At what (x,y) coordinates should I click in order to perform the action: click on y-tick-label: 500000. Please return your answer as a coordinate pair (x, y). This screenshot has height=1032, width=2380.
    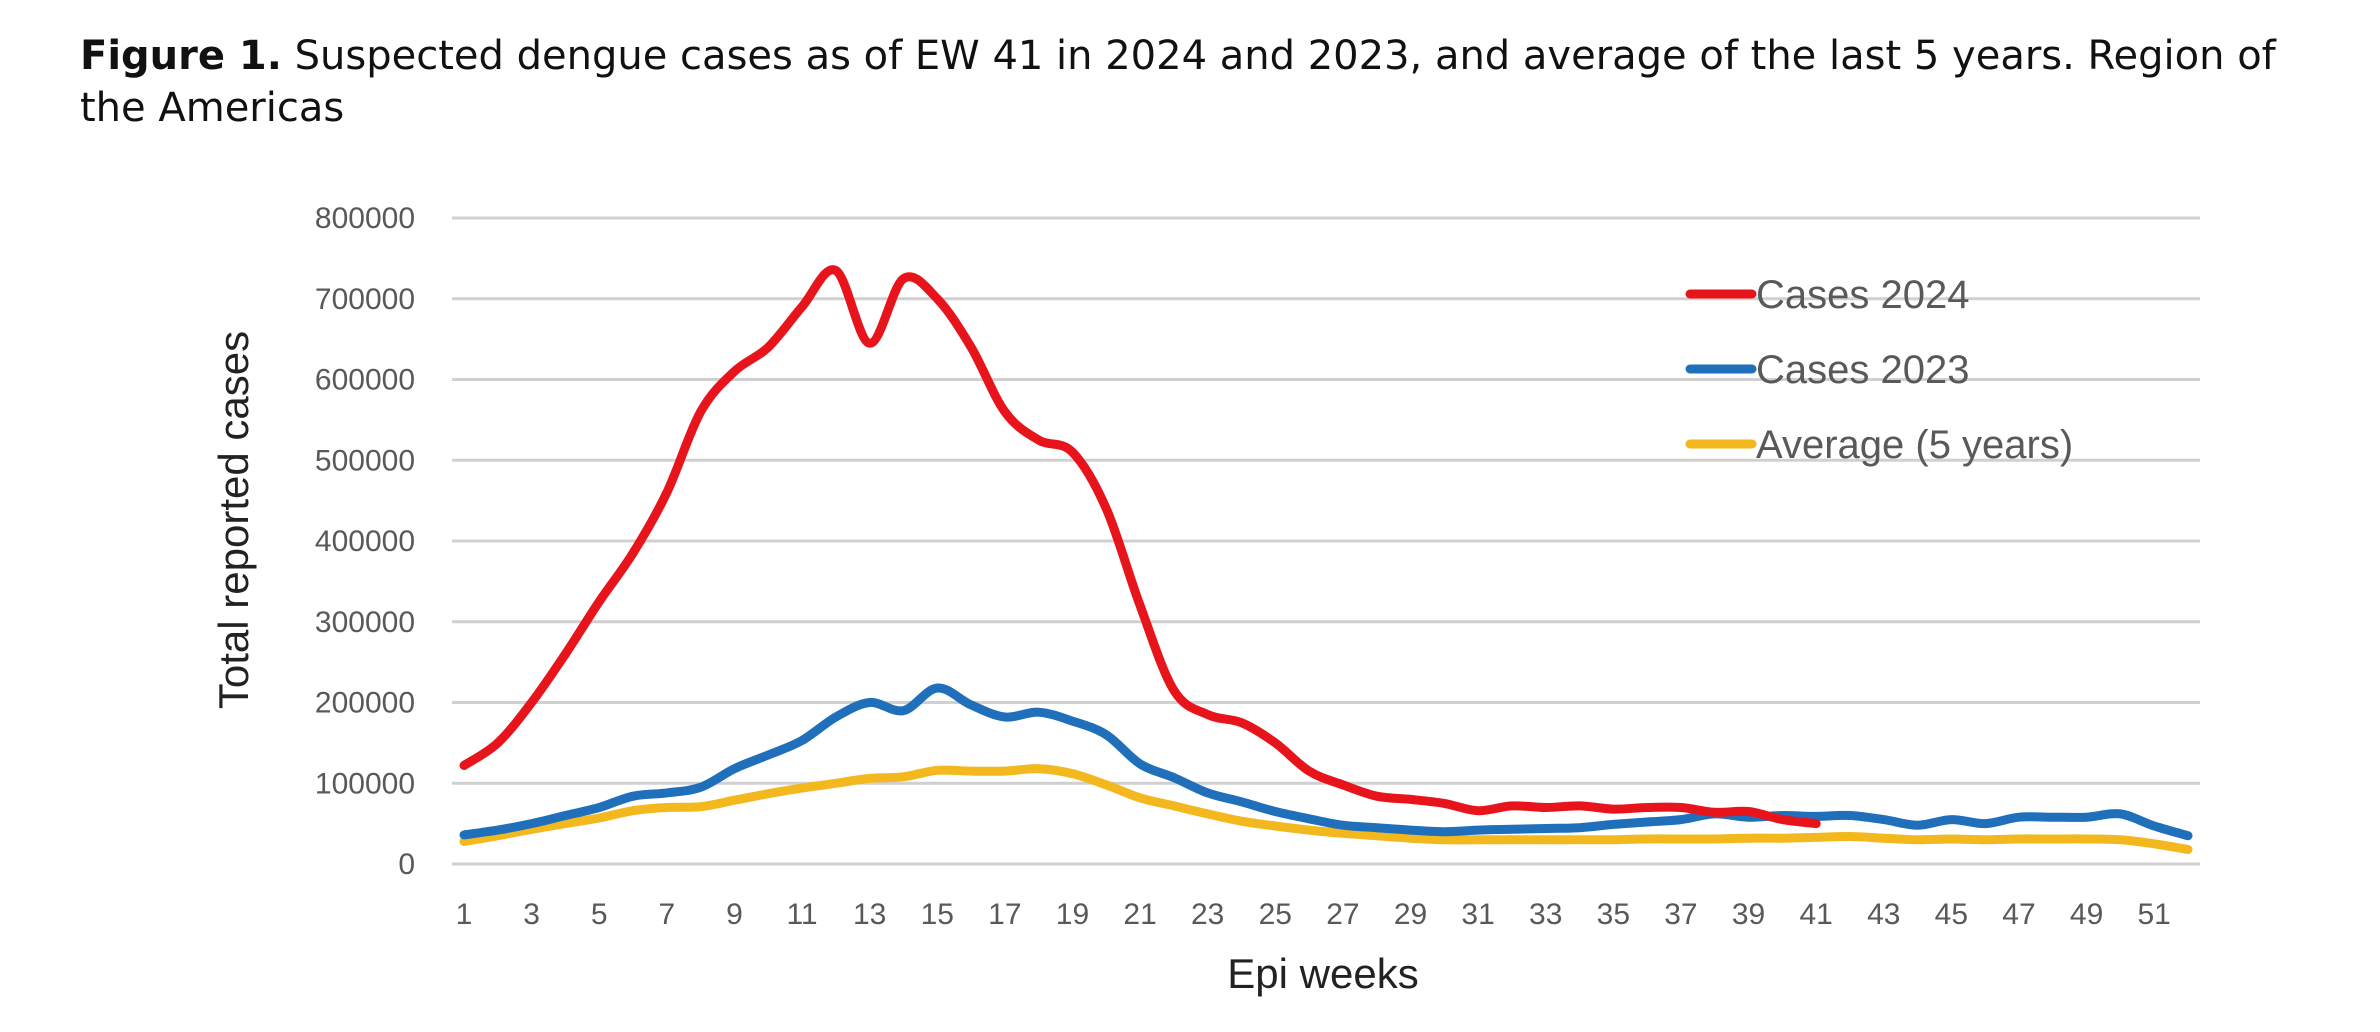
    Looking at the image, I should click on (365, 460).